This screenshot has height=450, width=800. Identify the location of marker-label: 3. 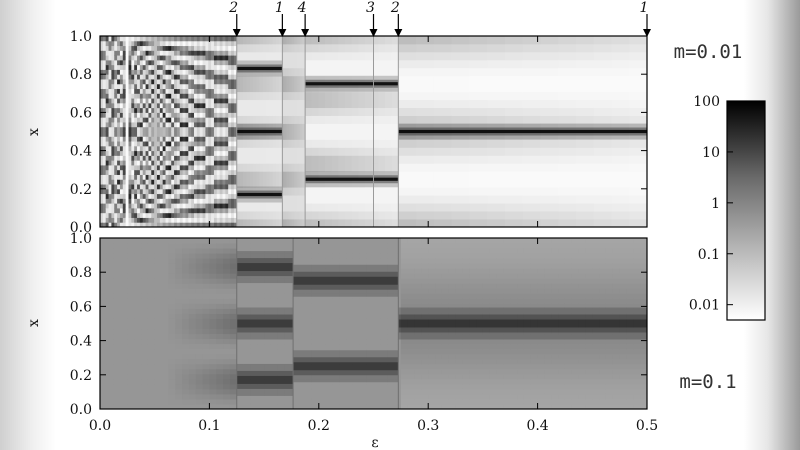
(370, 8).